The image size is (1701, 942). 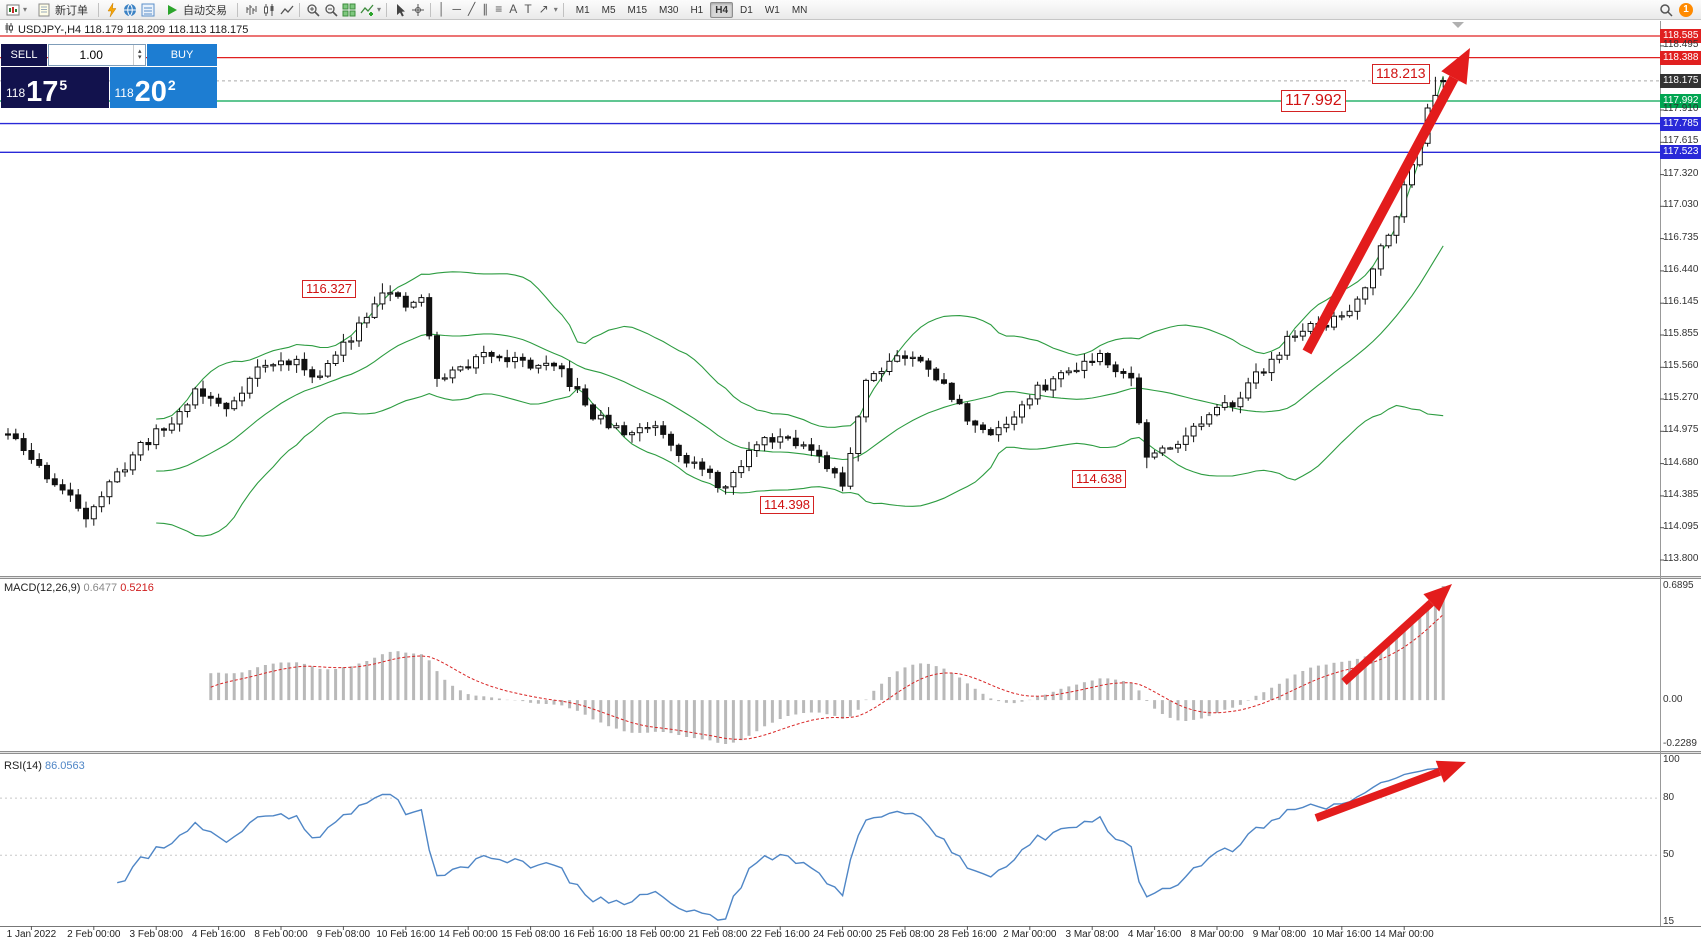 What do you see at coordinates (24, 55) in the screenshot?
I see `sell-button: SELL` at bounding box center [24, 55].